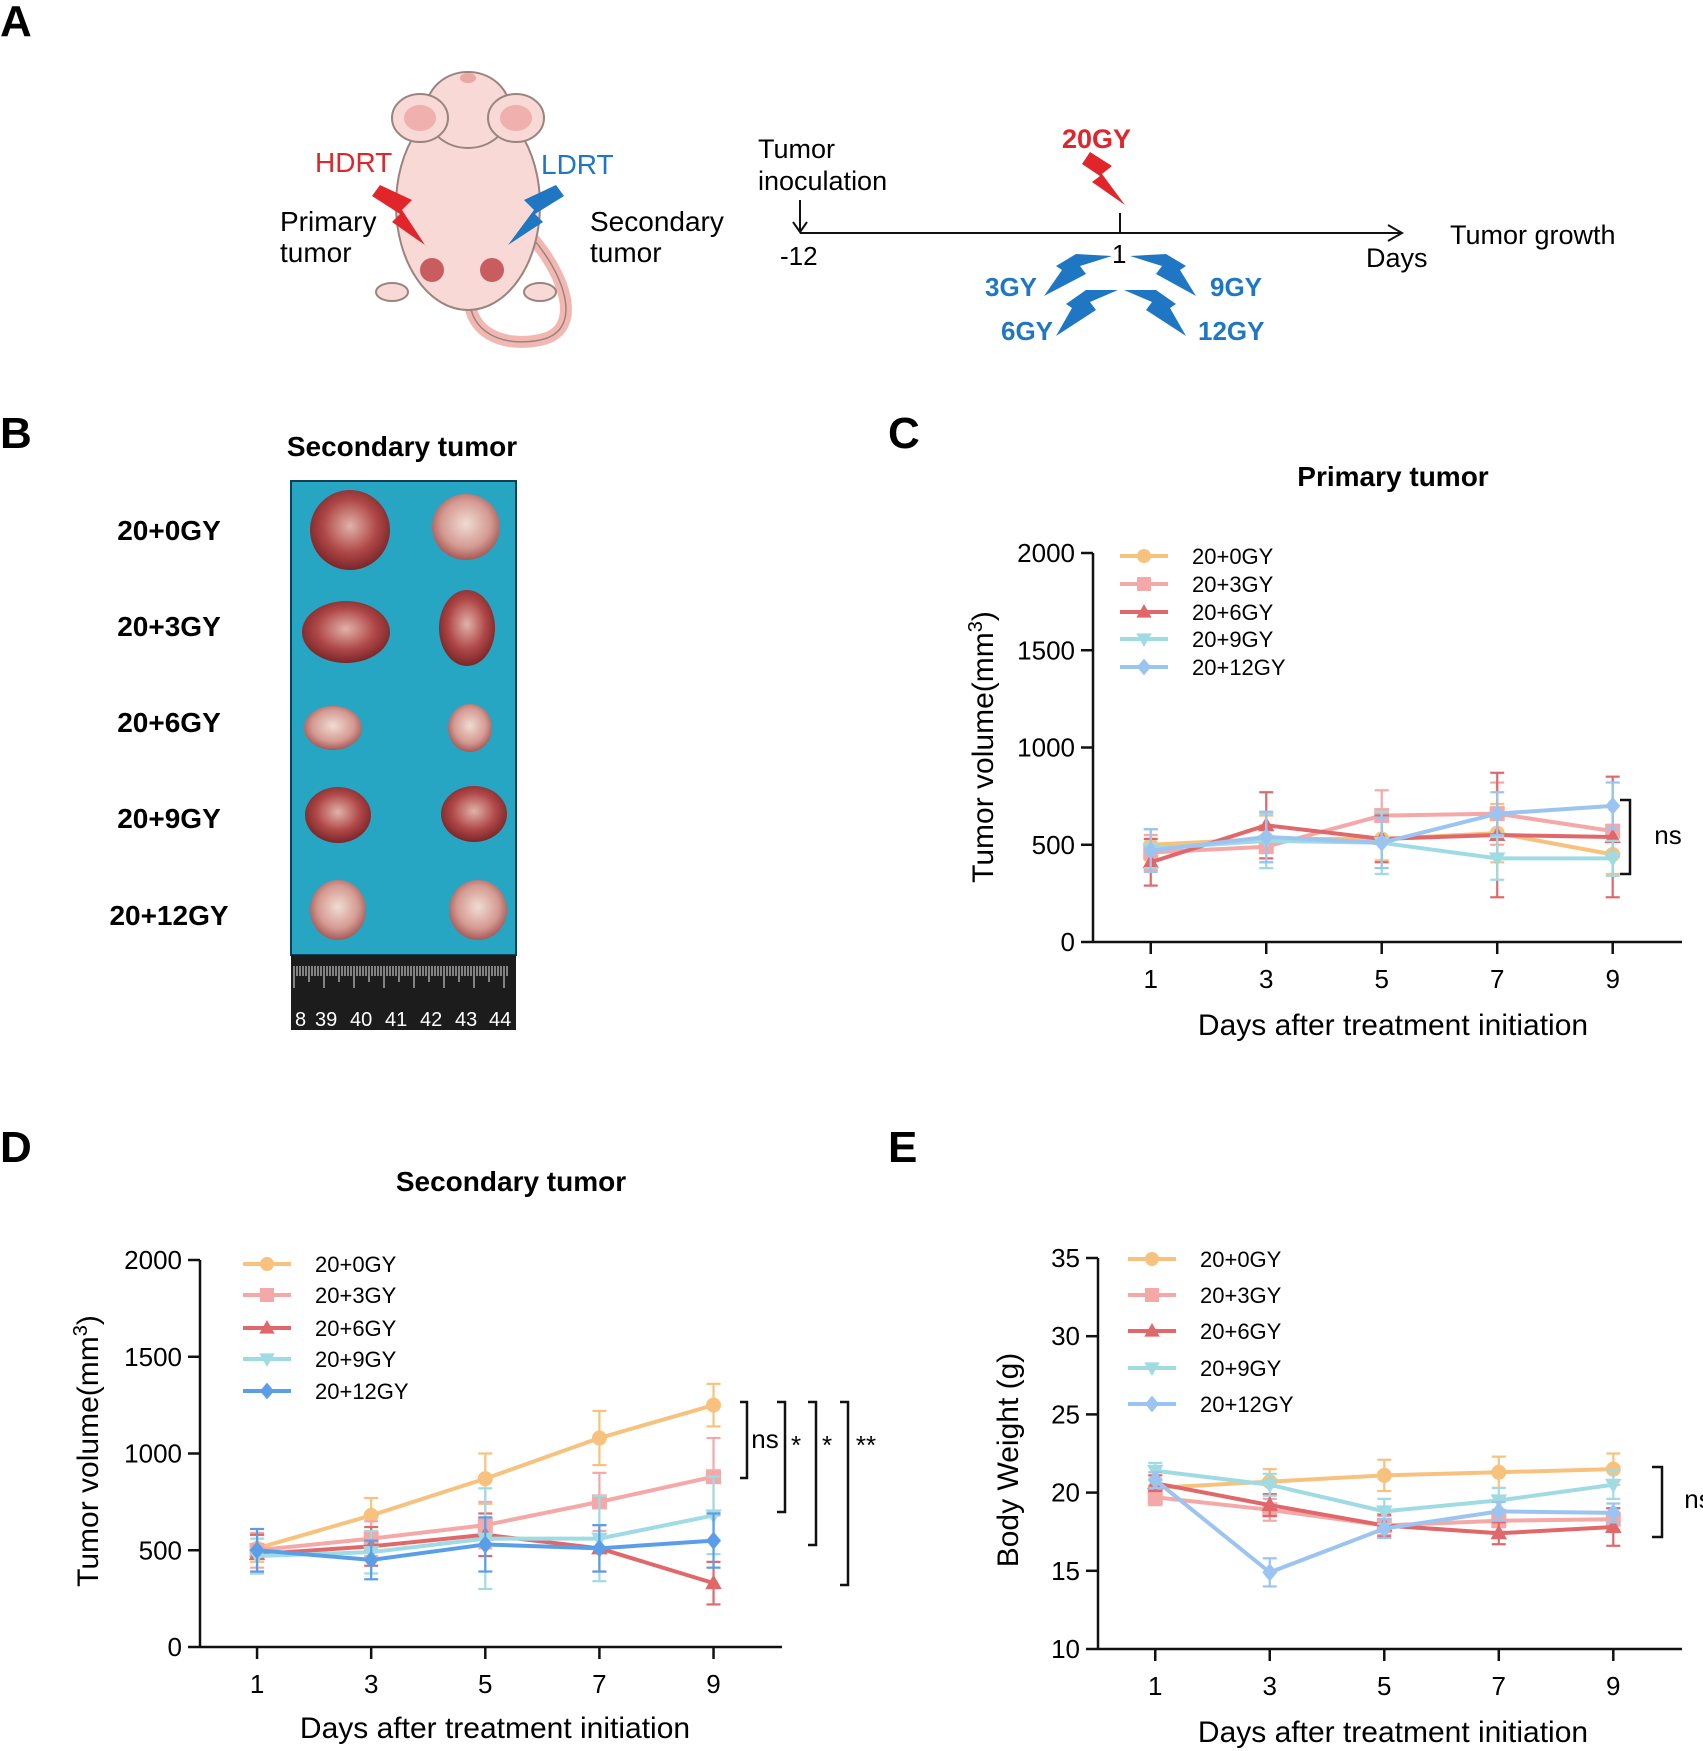 The image size is (1703, 1751). What do you see at coordinates (1065, 1493) in the screenshot?
I see `y-tick-label-2: 20` at bounding box center [1065, 1493].